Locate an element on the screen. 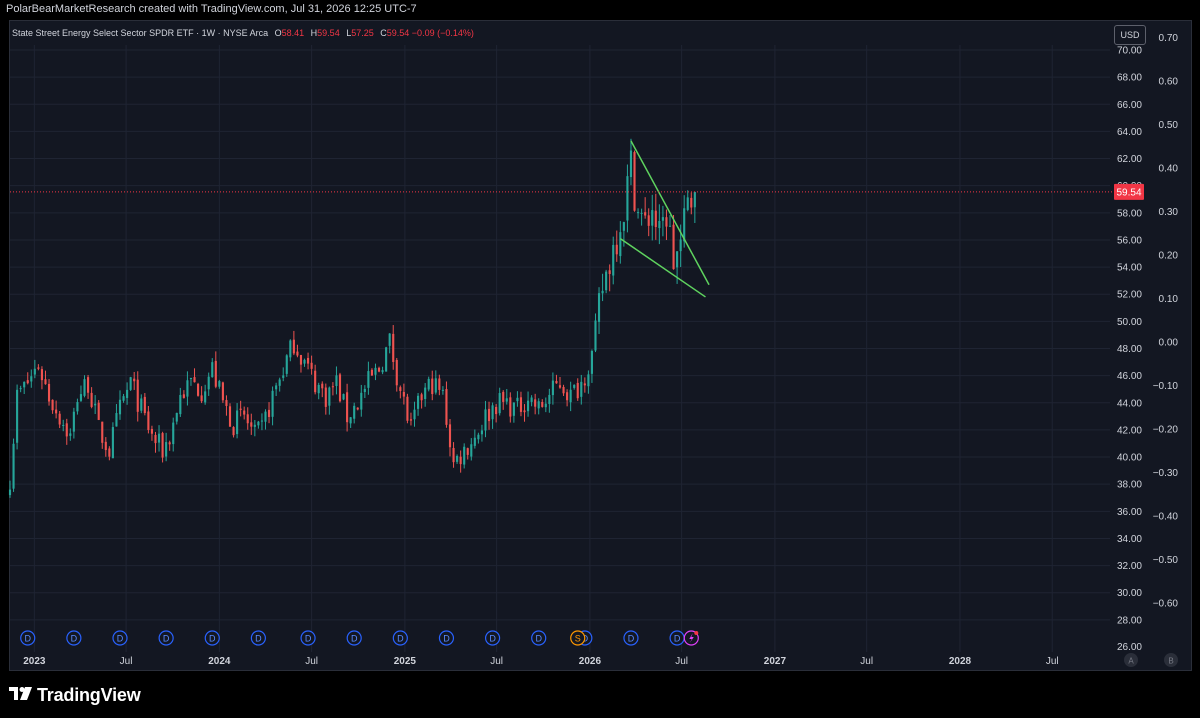 The width and height of the screenshot is (1200, 718). price-tick-label: 32.00 is located at coordinates (1129, 566).